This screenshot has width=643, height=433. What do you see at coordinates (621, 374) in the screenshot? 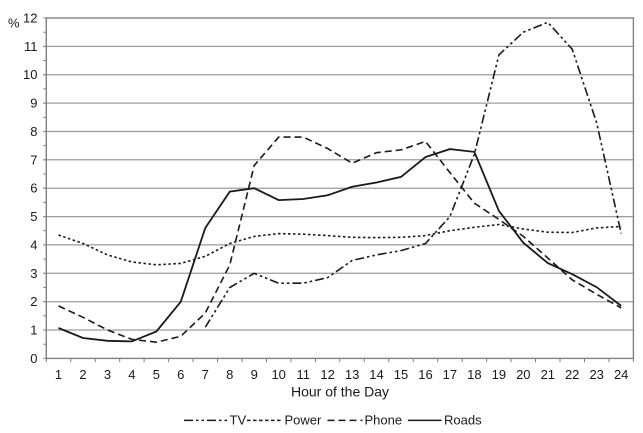
I see `svg-text: 24` at bounding box center [621, 374].